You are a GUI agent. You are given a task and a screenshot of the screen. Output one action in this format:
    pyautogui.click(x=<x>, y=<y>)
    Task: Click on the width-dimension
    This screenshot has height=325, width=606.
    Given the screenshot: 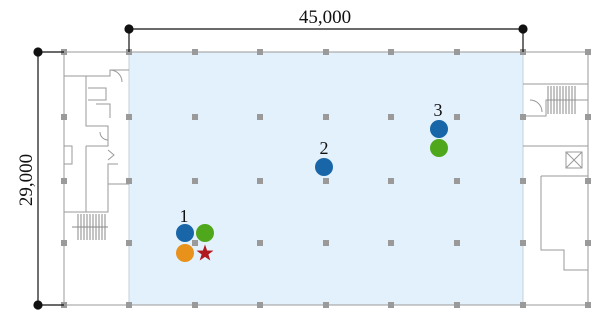 What is the action you would take?
    pyautogui.click(x=326, y=38)
    